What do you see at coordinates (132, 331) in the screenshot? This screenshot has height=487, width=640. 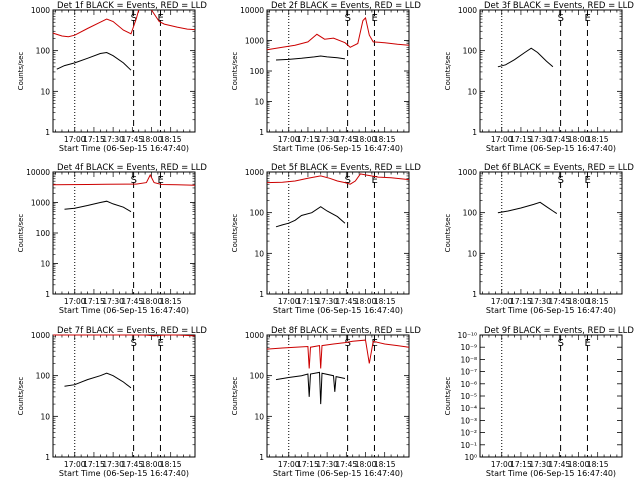 I see `chart-title: Det 7f BLACK = Events, RED = LLD` at bounding box center [132, 331].